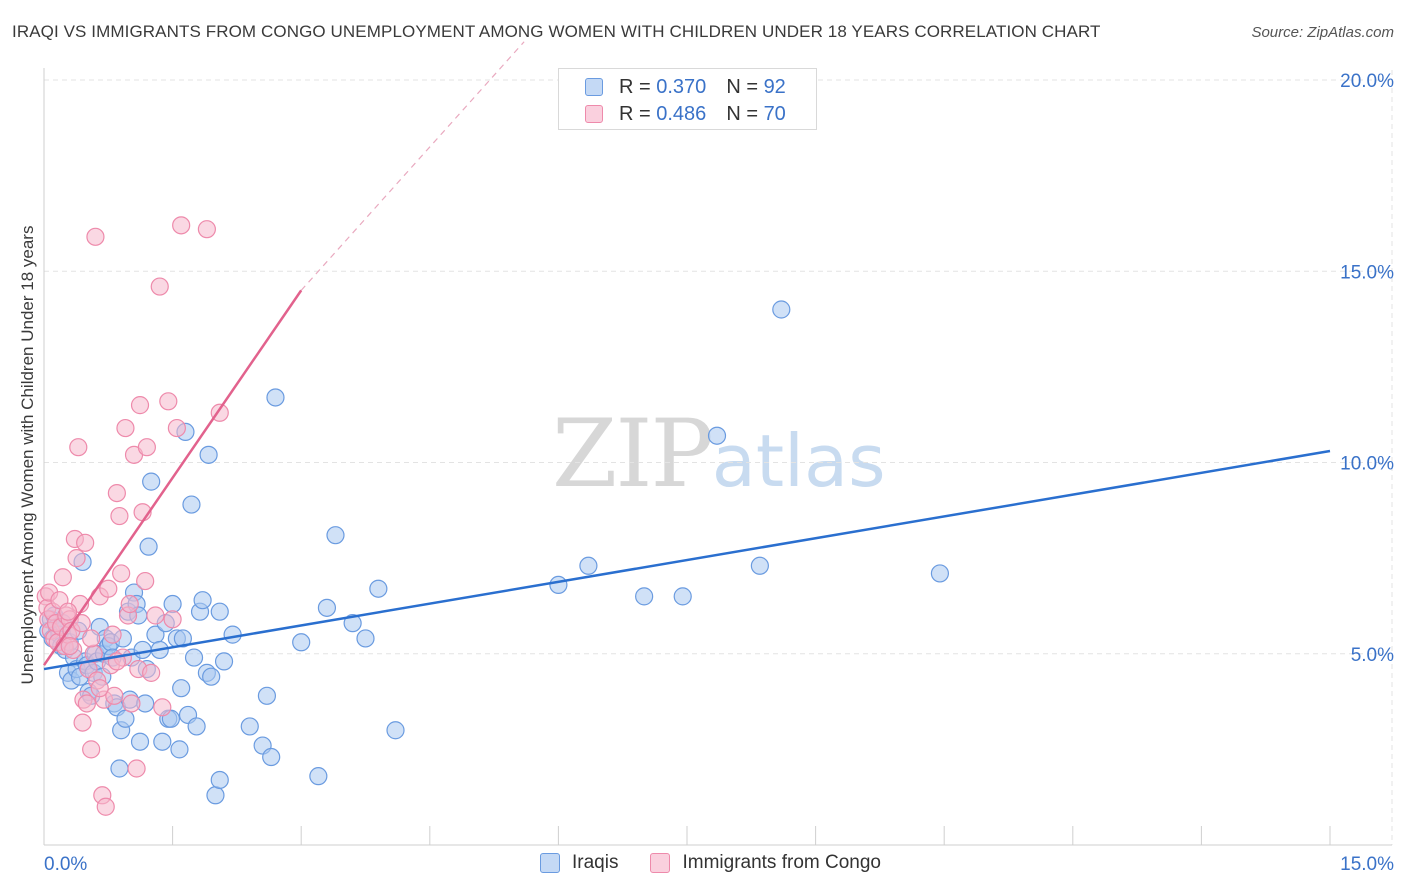  What do you see at coordinates (633, 454) in the screenshot?
I see `watermark-zip: ZIP` at bounding box center [633, 454].